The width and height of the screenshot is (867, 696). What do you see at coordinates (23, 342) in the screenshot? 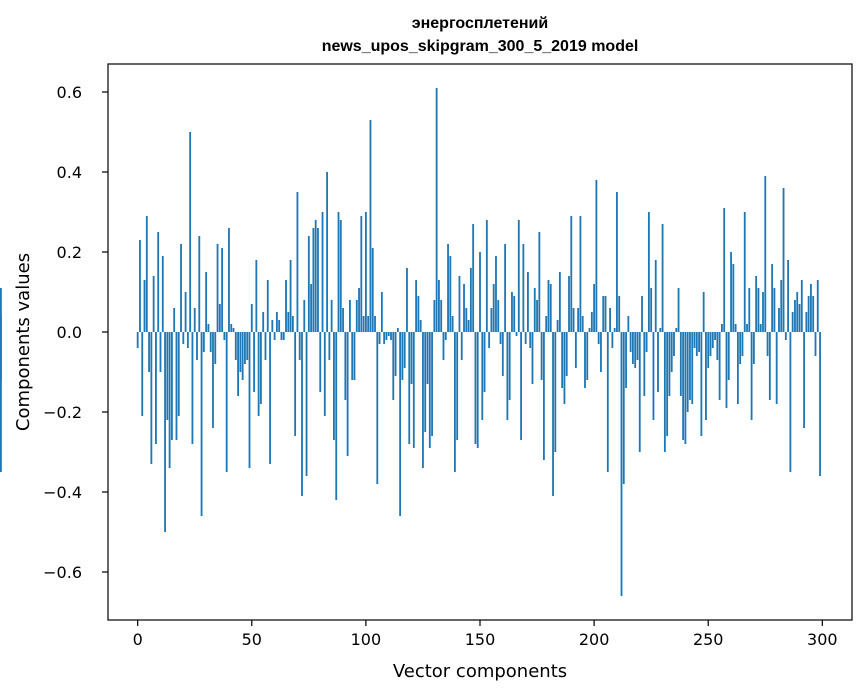
I see `y-axis-label: Components values` at bounding box center [23, 342].